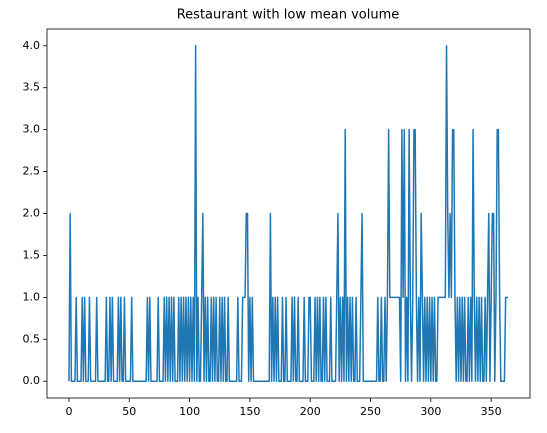 This screenshot has height=433, width=547. What do you see at coordinates (491, 411) in the screenshot?
I see `x-tick-label: 350` at bounding box center [491, 411].